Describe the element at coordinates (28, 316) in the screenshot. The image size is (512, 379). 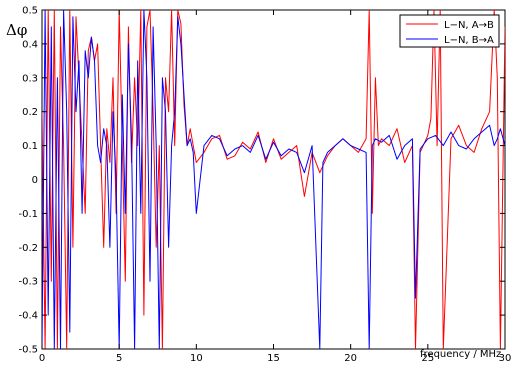
I see `y-tick-label: -0.4` at that location.